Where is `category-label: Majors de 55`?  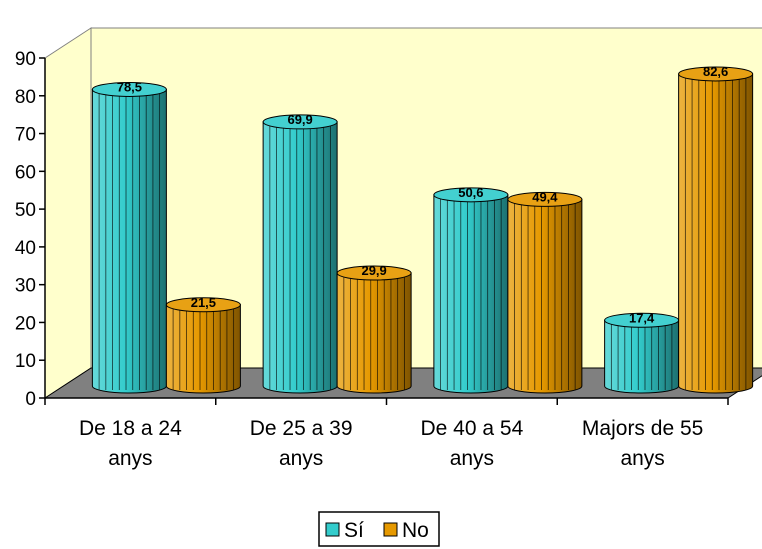
category-label: Majors de 55 is located at coordinates (642, 428).